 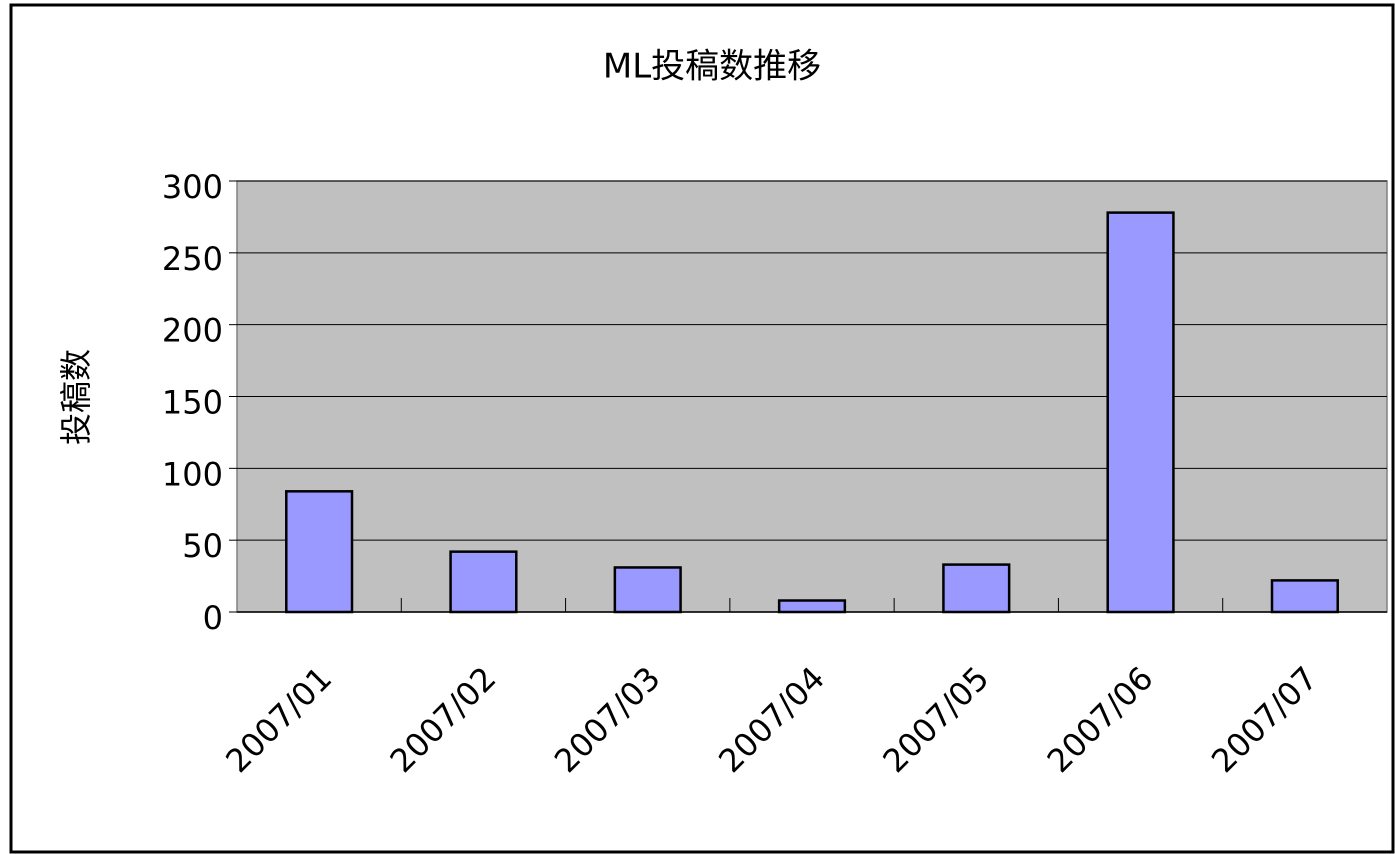 What do you see at coordinates (712, 67) in the screenshot?
I see `chart-title: ML投稿数推移` at bounding box center [712, 67].